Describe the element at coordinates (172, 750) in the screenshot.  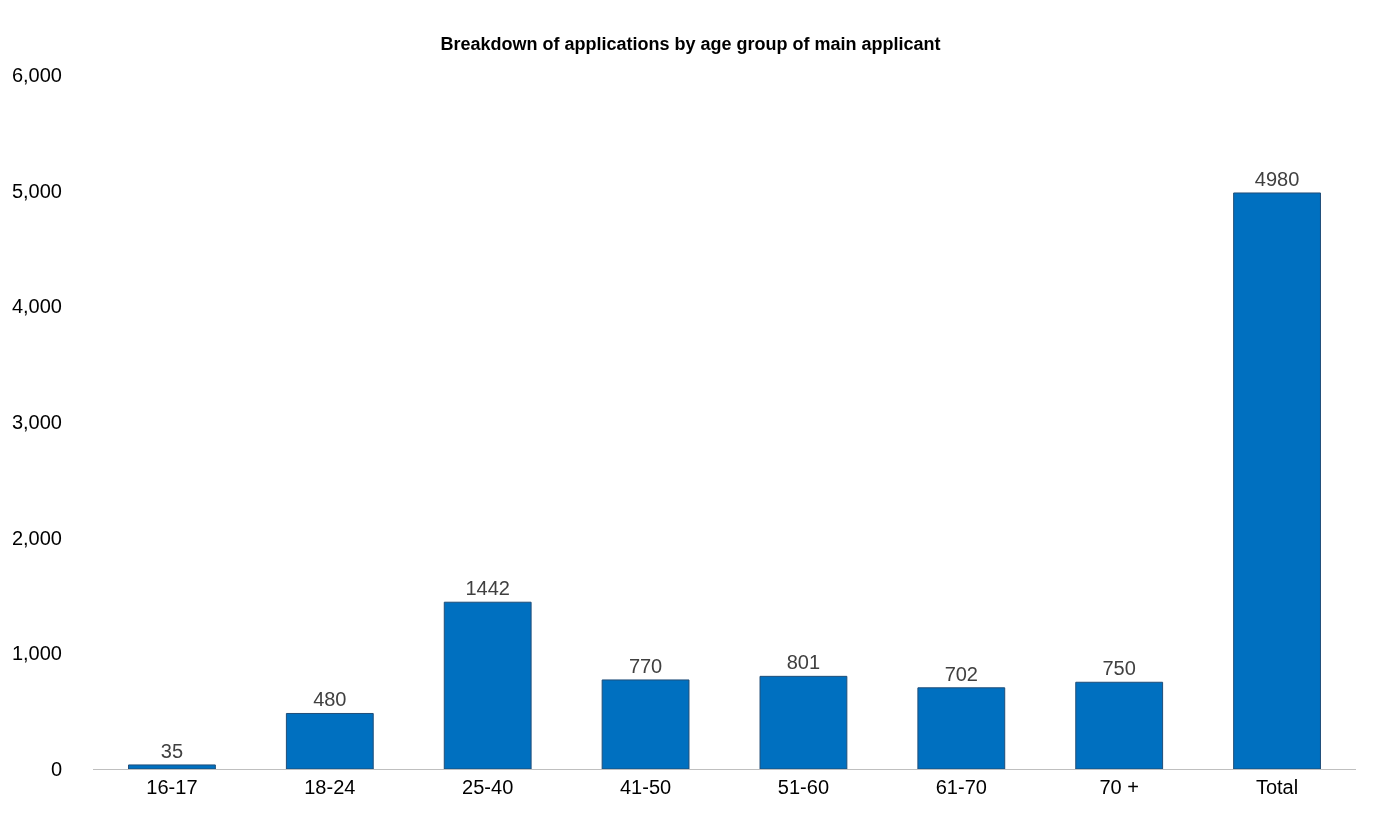
I see `data-label: 35` at that location.